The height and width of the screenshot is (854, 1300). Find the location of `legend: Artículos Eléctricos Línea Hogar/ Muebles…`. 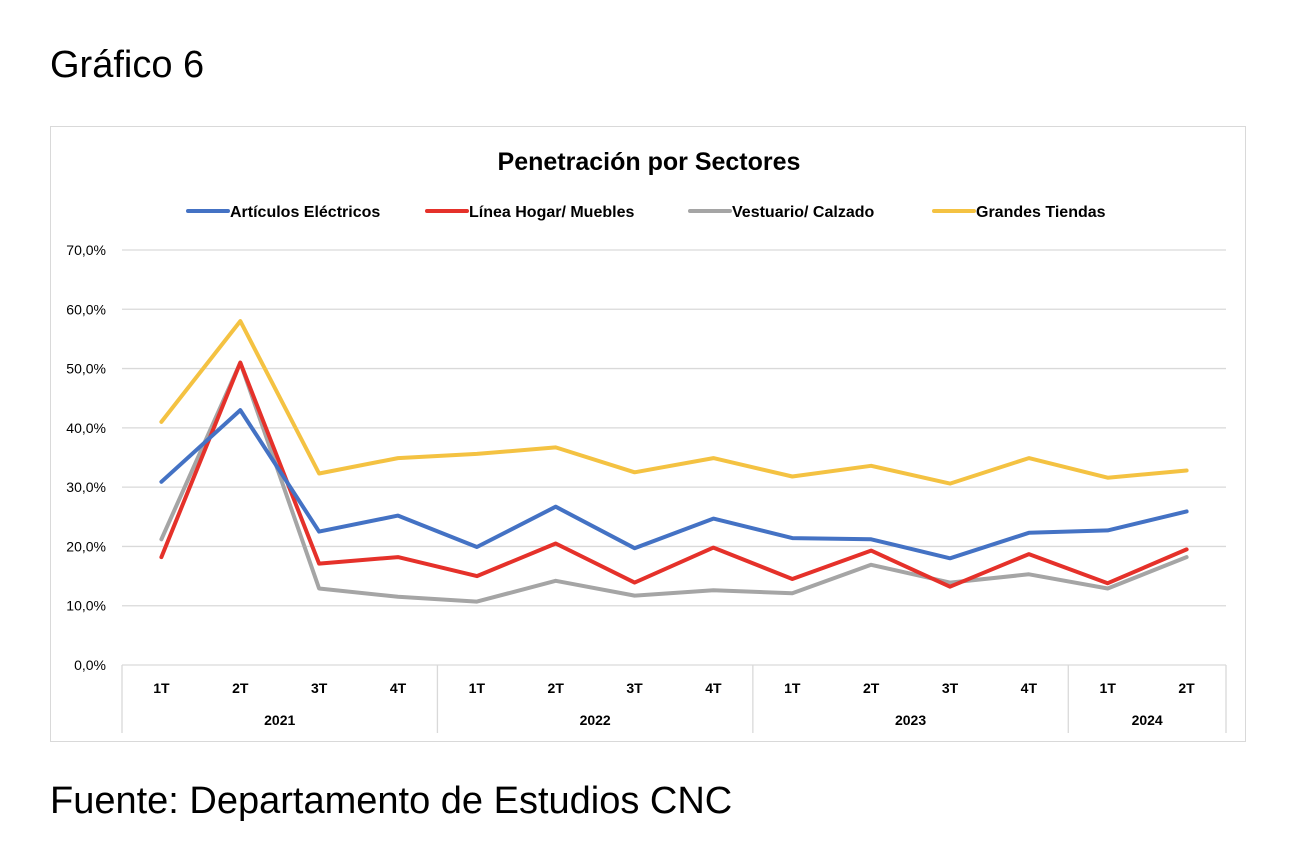

legend: Artículos Eléctricos Línea Hogar/ Muebles… is located at coordinates (646, 212).